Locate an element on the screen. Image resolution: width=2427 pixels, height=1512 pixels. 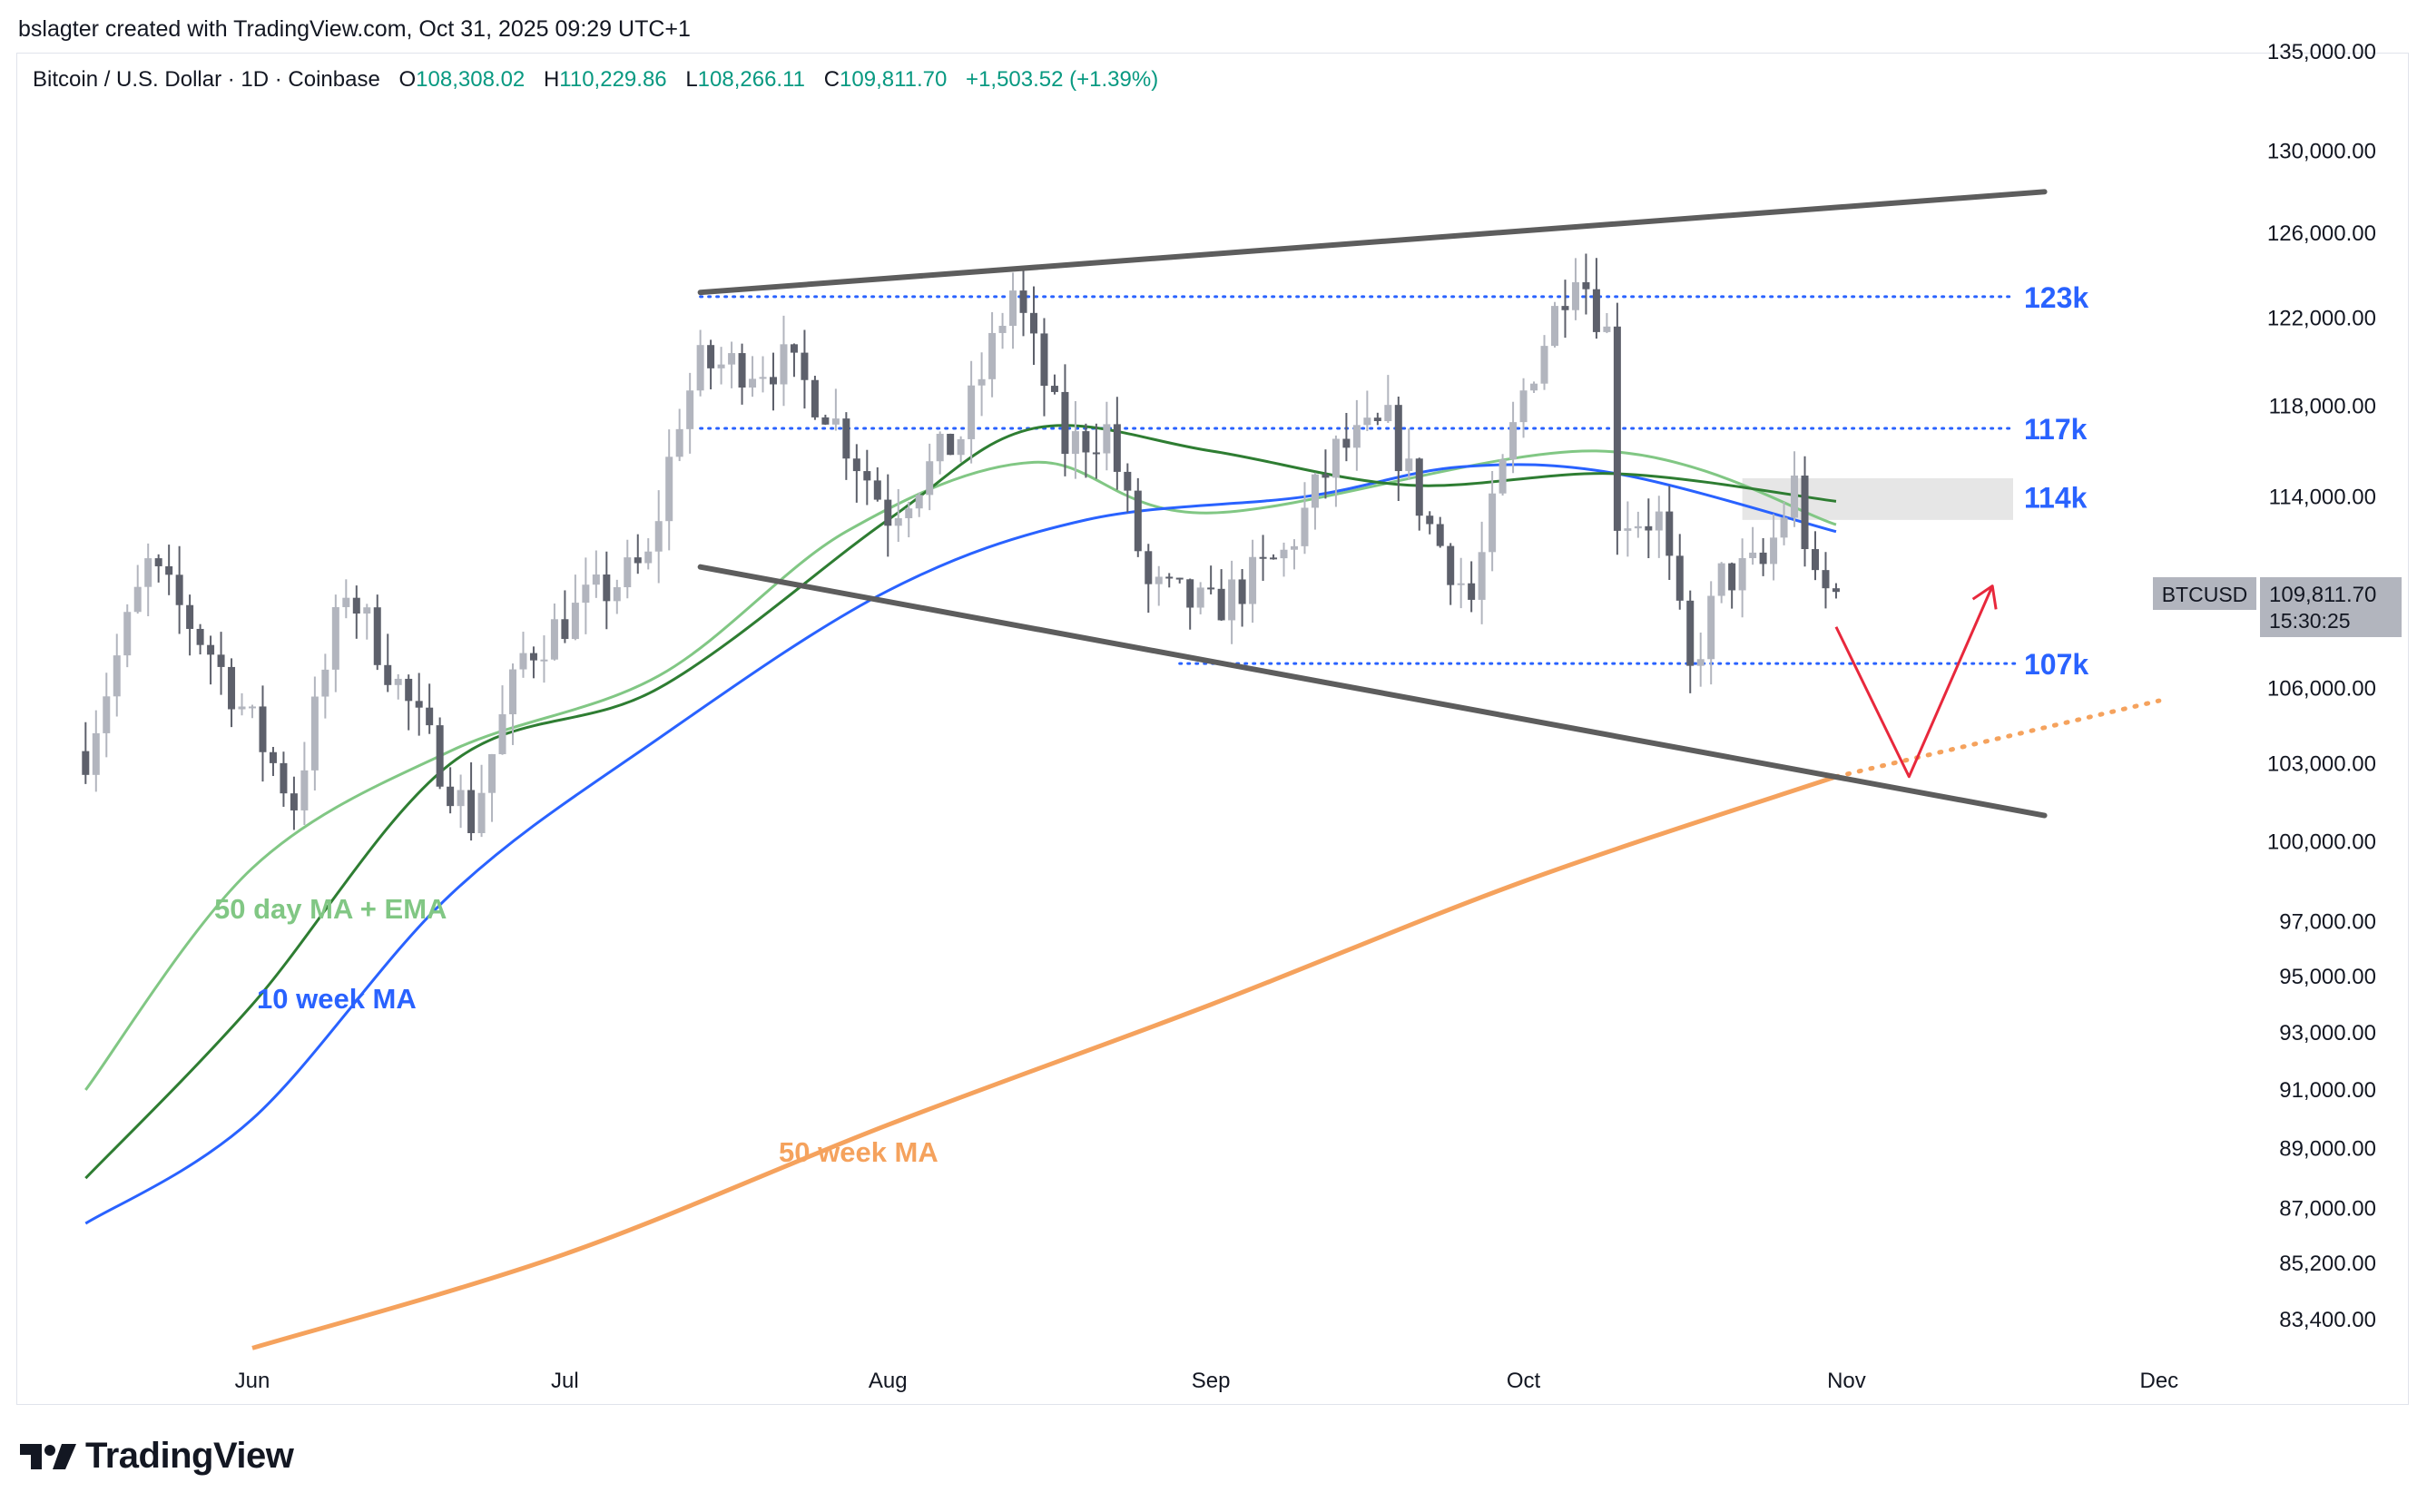
price-tag-value: 109,811.70 is located at coordinates (2323, 595).